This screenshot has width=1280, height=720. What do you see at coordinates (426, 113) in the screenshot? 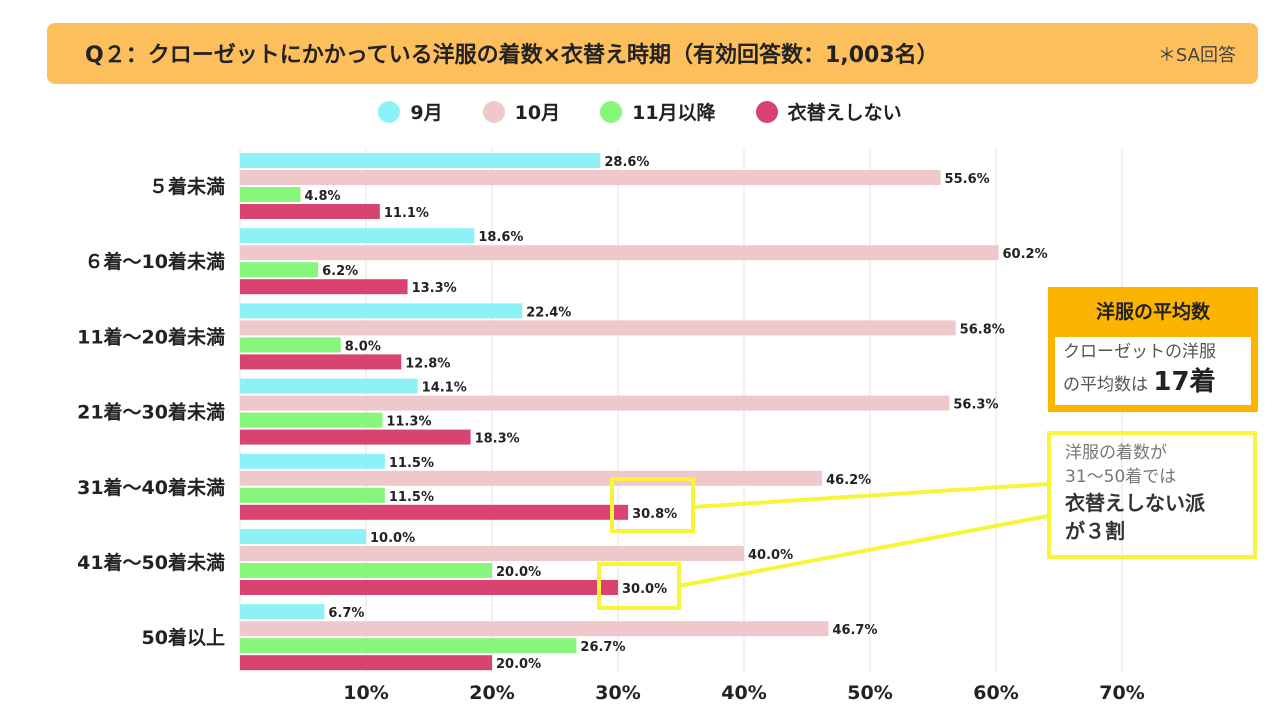
I see `legend-label: 9月` at bounding box center [426, 113].